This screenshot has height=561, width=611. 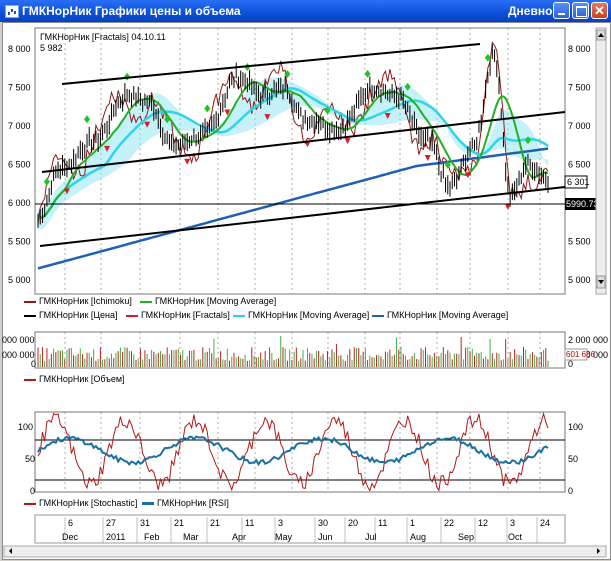 I want to click on crosshair-tag-box, so click(x=581, y=204).